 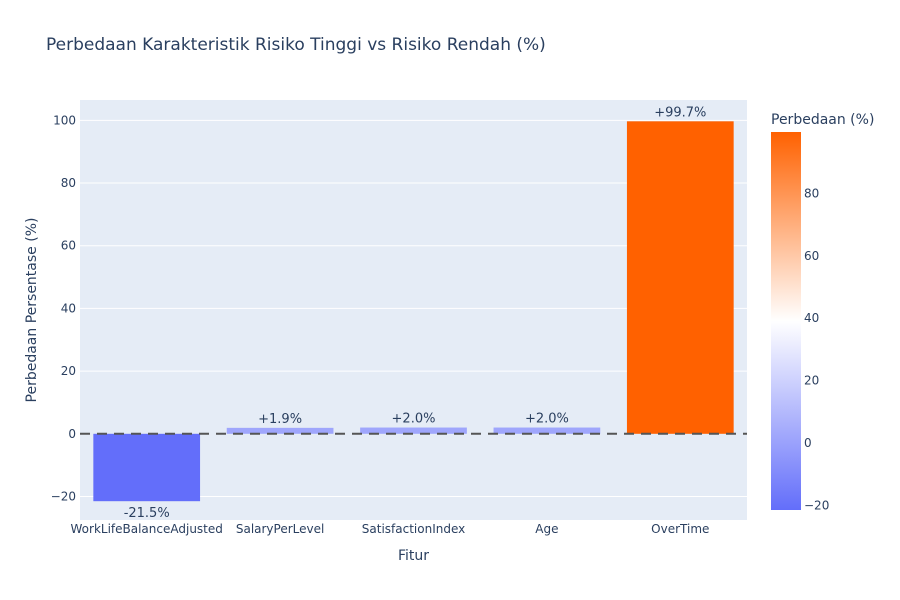 I want to click on bar-Age, so click(x=547, y=430).